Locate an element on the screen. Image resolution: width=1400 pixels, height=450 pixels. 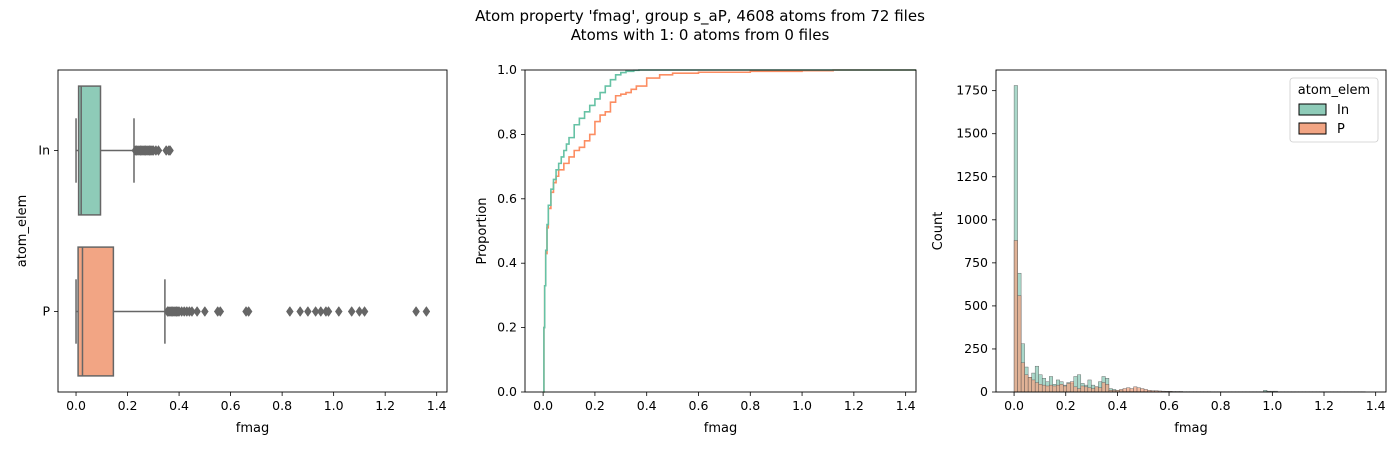
ecdf-xtick-label: 0.4 is located at coordinates (647, 405).